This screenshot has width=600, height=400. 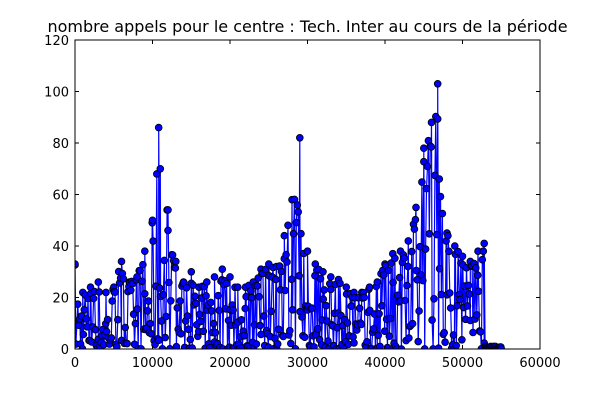 What do you see at coordinates (56, 41) in the screenshot?
I see `y-tick-label: 120` at bounding box center [56, 41].